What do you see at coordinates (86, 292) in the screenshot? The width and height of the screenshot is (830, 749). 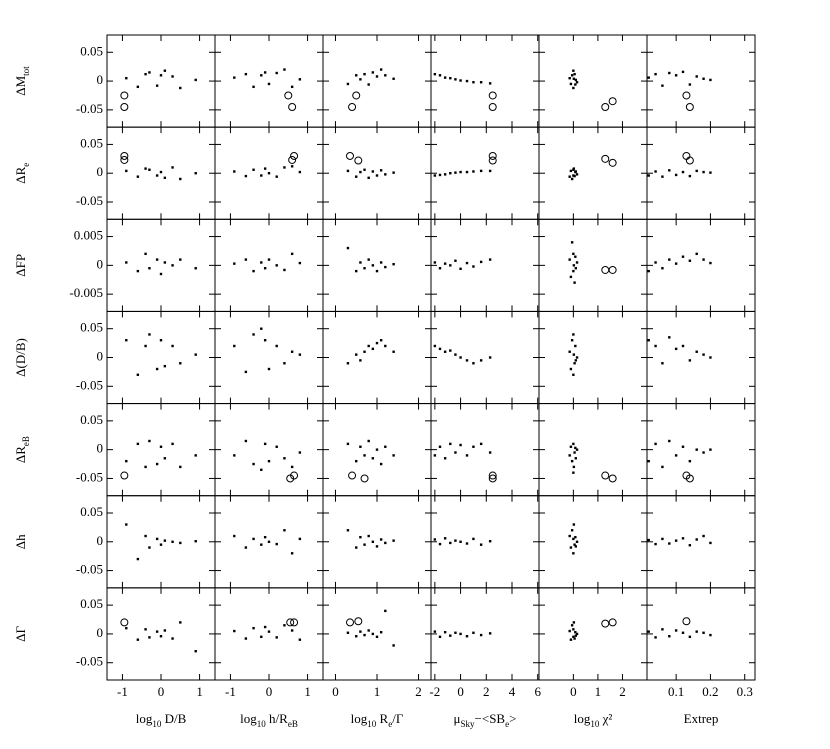 I see `y-tick-label: -0.005` at bounding box center [86, 292].